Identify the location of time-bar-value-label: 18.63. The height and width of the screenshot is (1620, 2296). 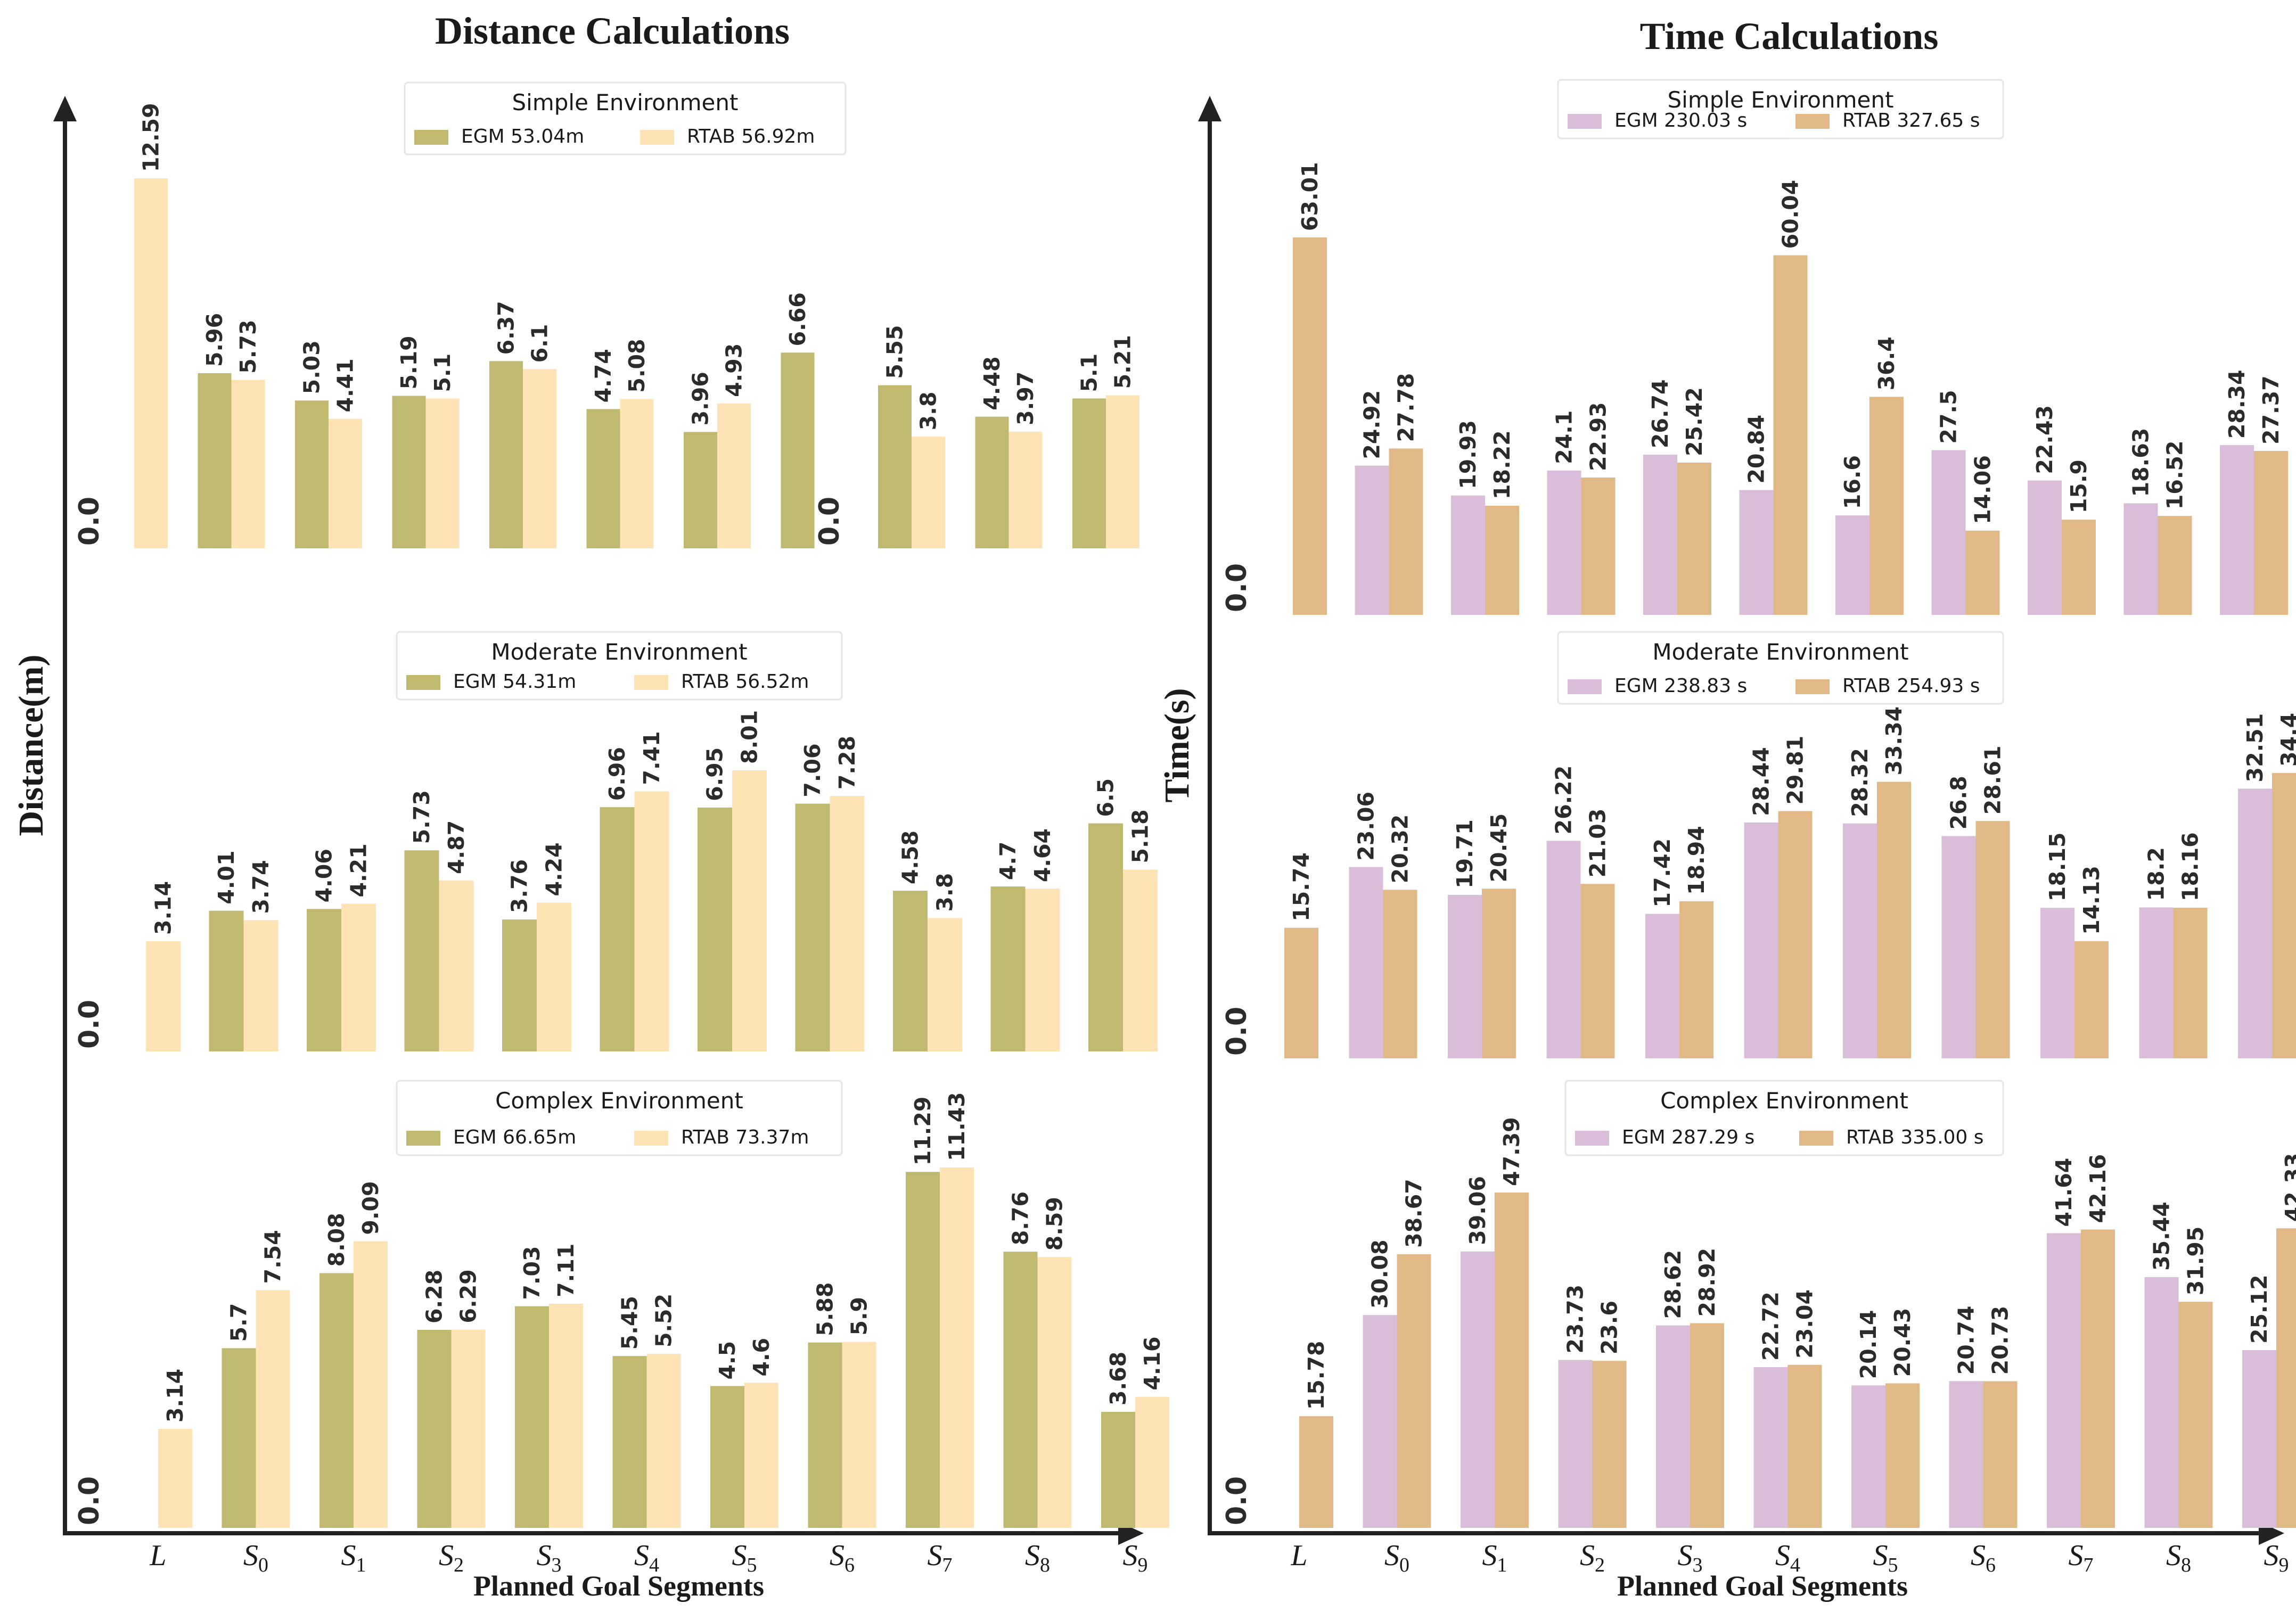
(2141, 462).